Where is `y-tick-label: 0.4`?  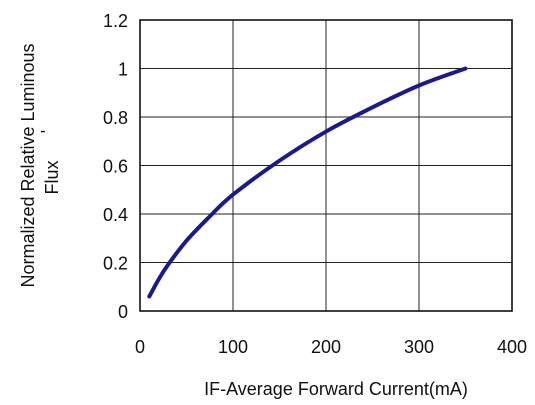 y-tick-label: 0.4 is located at coordinates (115, 215).